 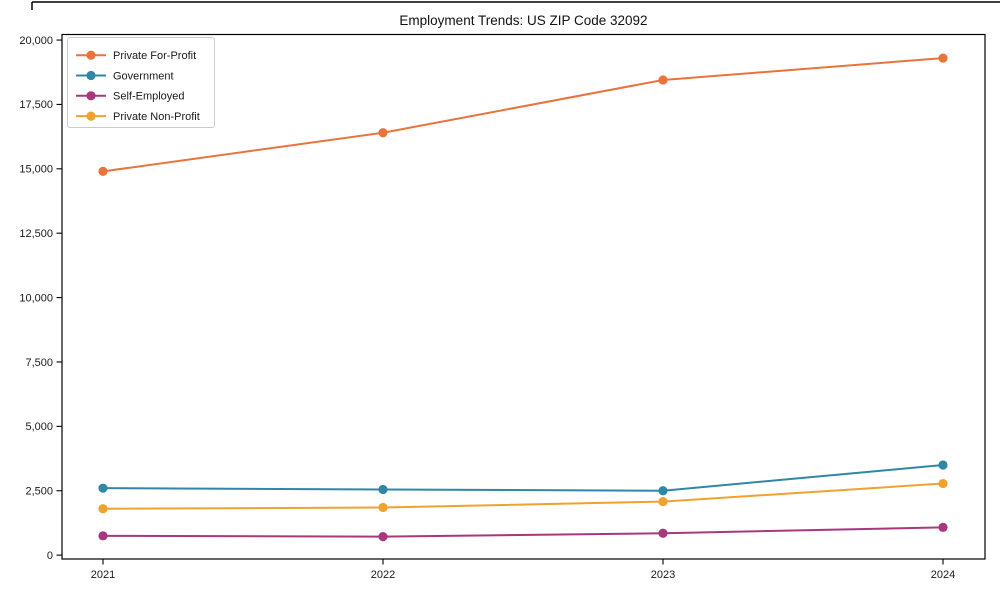 What do you see at coordinates (149, 97) in the screenshot?
I see `legend-label: Self-Employed` at bounding box center [149, 97].